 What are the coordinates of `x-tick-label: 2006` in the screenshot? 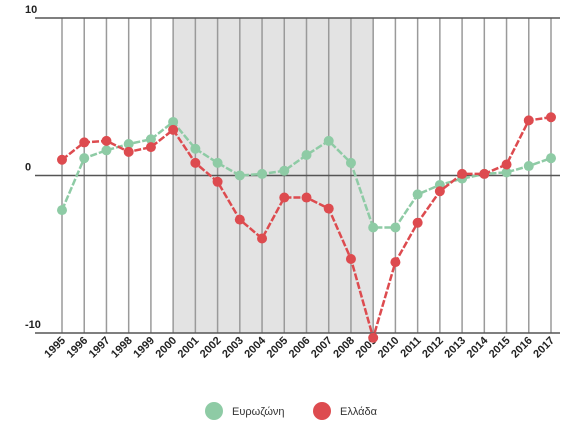 It's located at (300, 348).